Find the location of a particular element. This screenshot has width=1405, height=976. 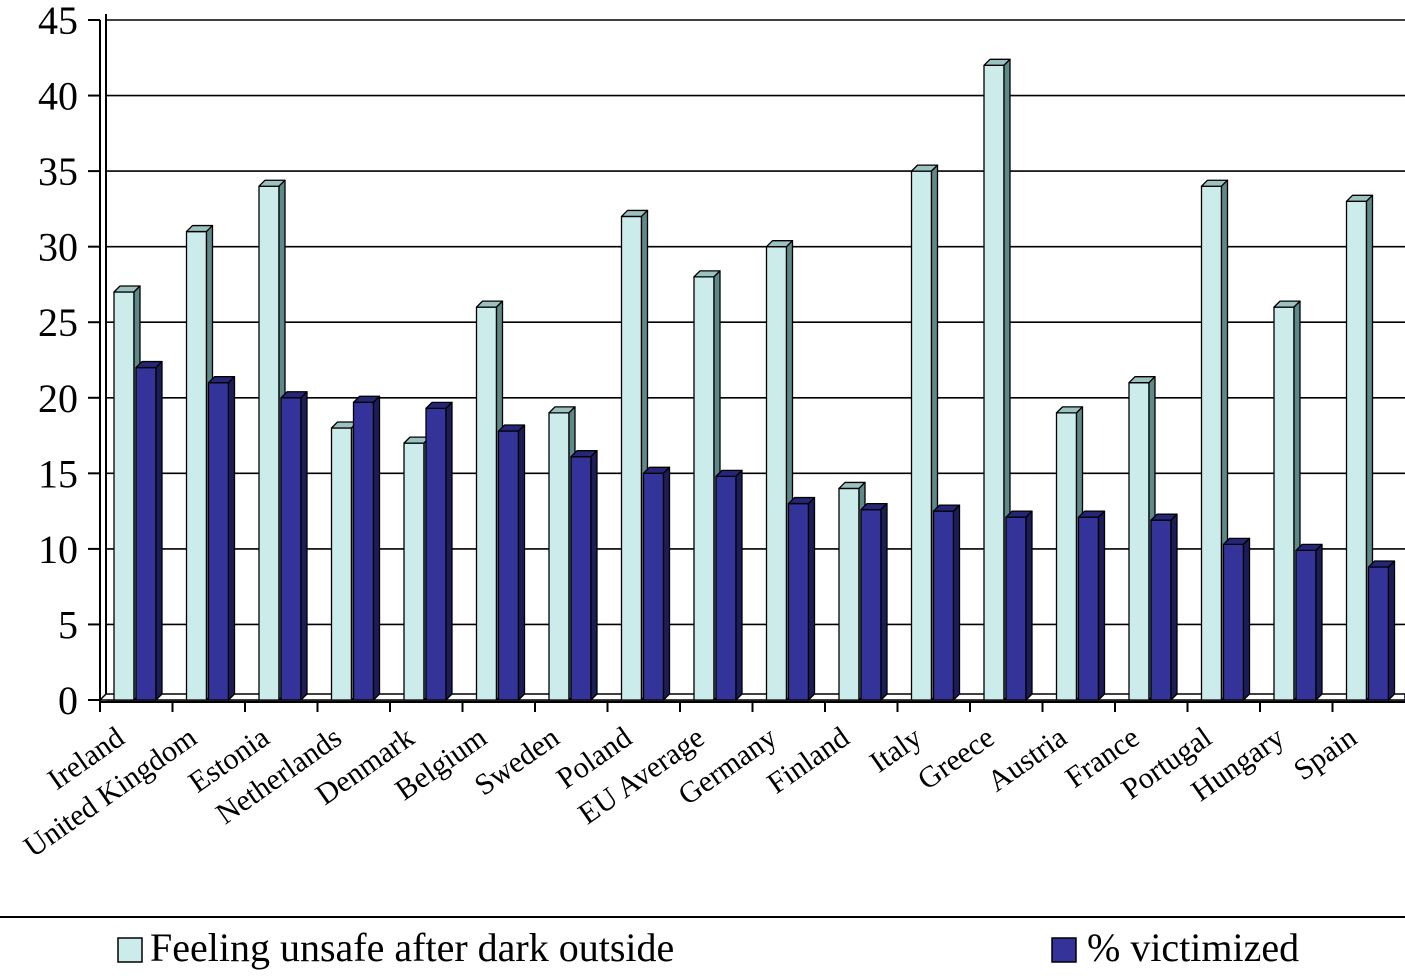

x-tick-label-finland: Finland is located at coordinates (808, 761).